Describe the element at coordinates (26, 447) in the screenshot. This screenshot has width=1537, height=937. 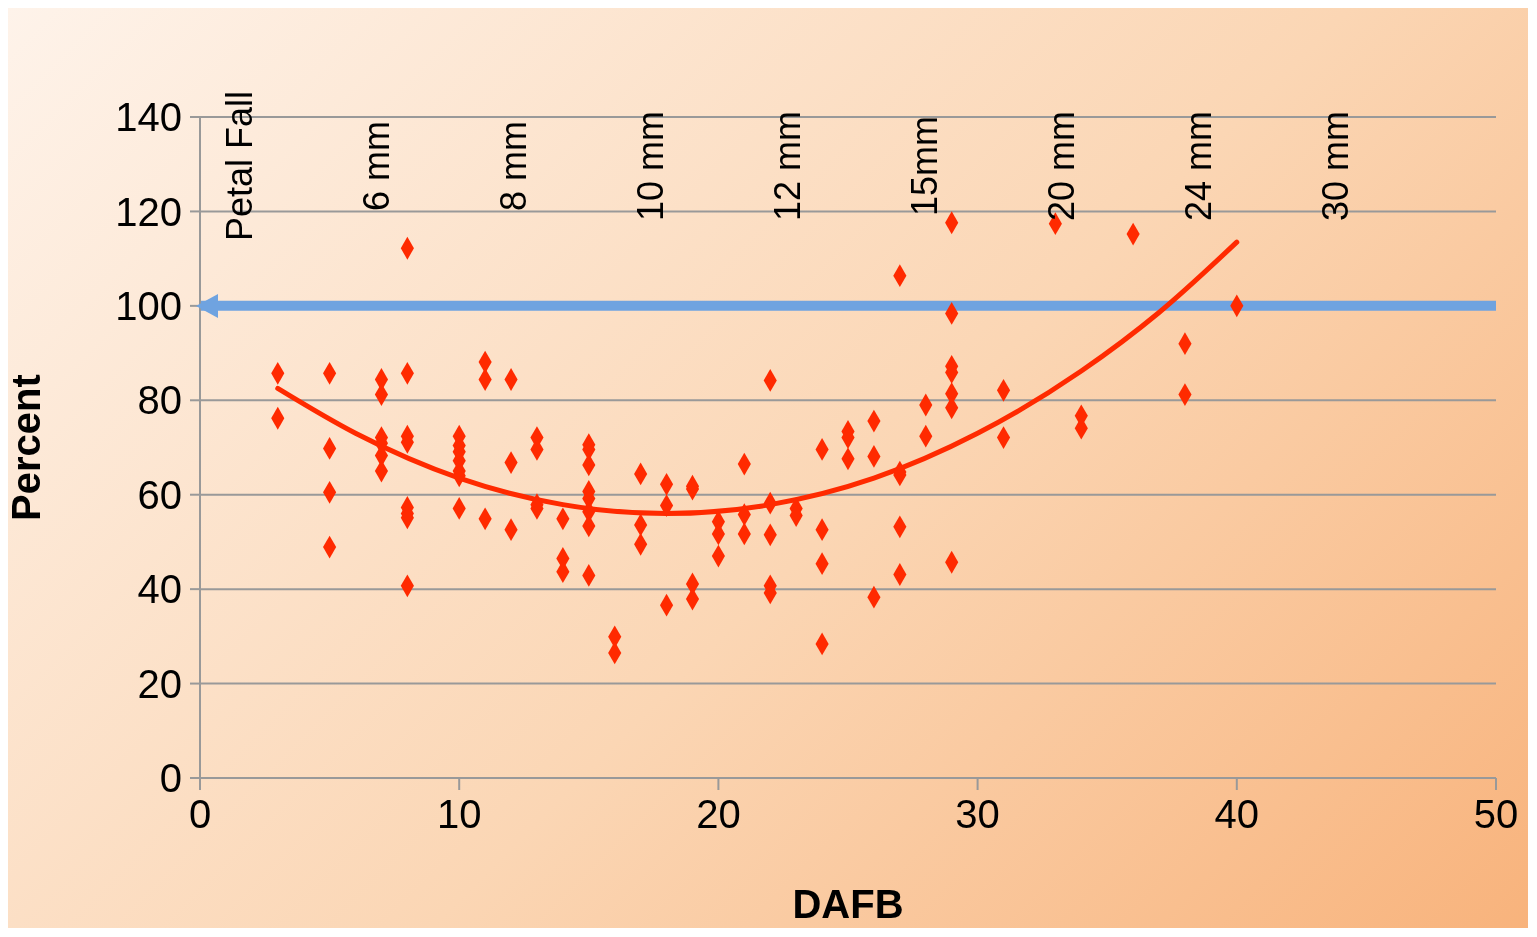
I see `y-axis-title: Percent` at that location.